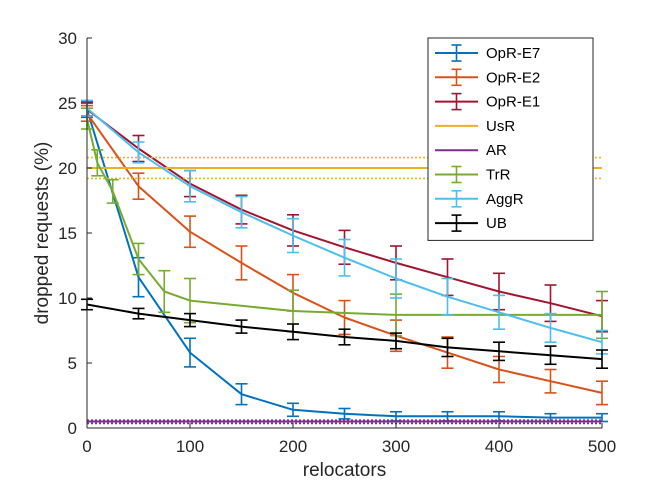  What do you see at coordinates (475, 126) in the screenshot?
I see `legend-entry-usr: UsR` at bounding box center [475, 126].